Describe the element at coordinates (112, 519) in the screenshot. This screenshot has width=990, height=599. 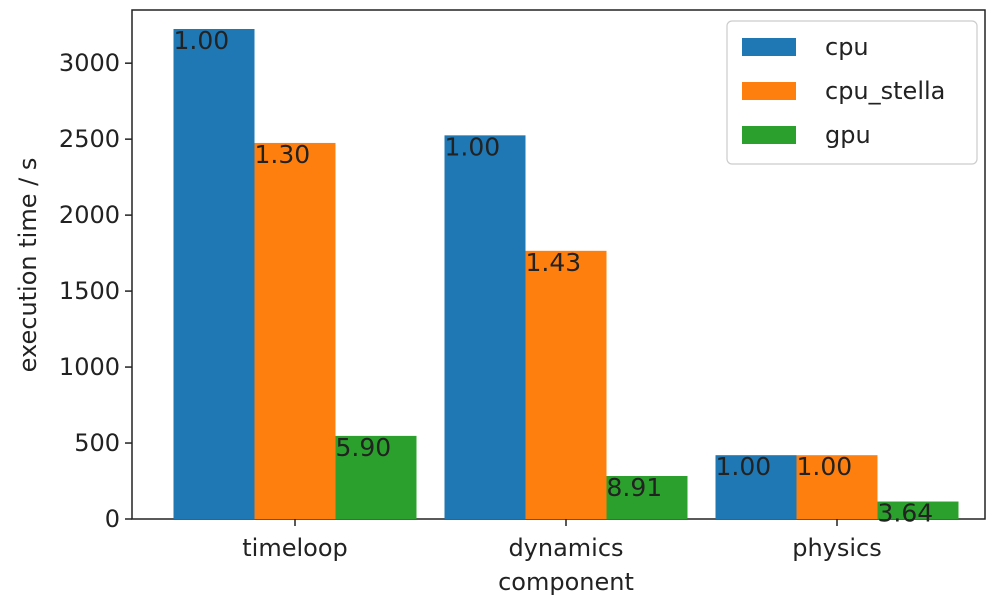
I see `y-tick-label: 0` at that location.